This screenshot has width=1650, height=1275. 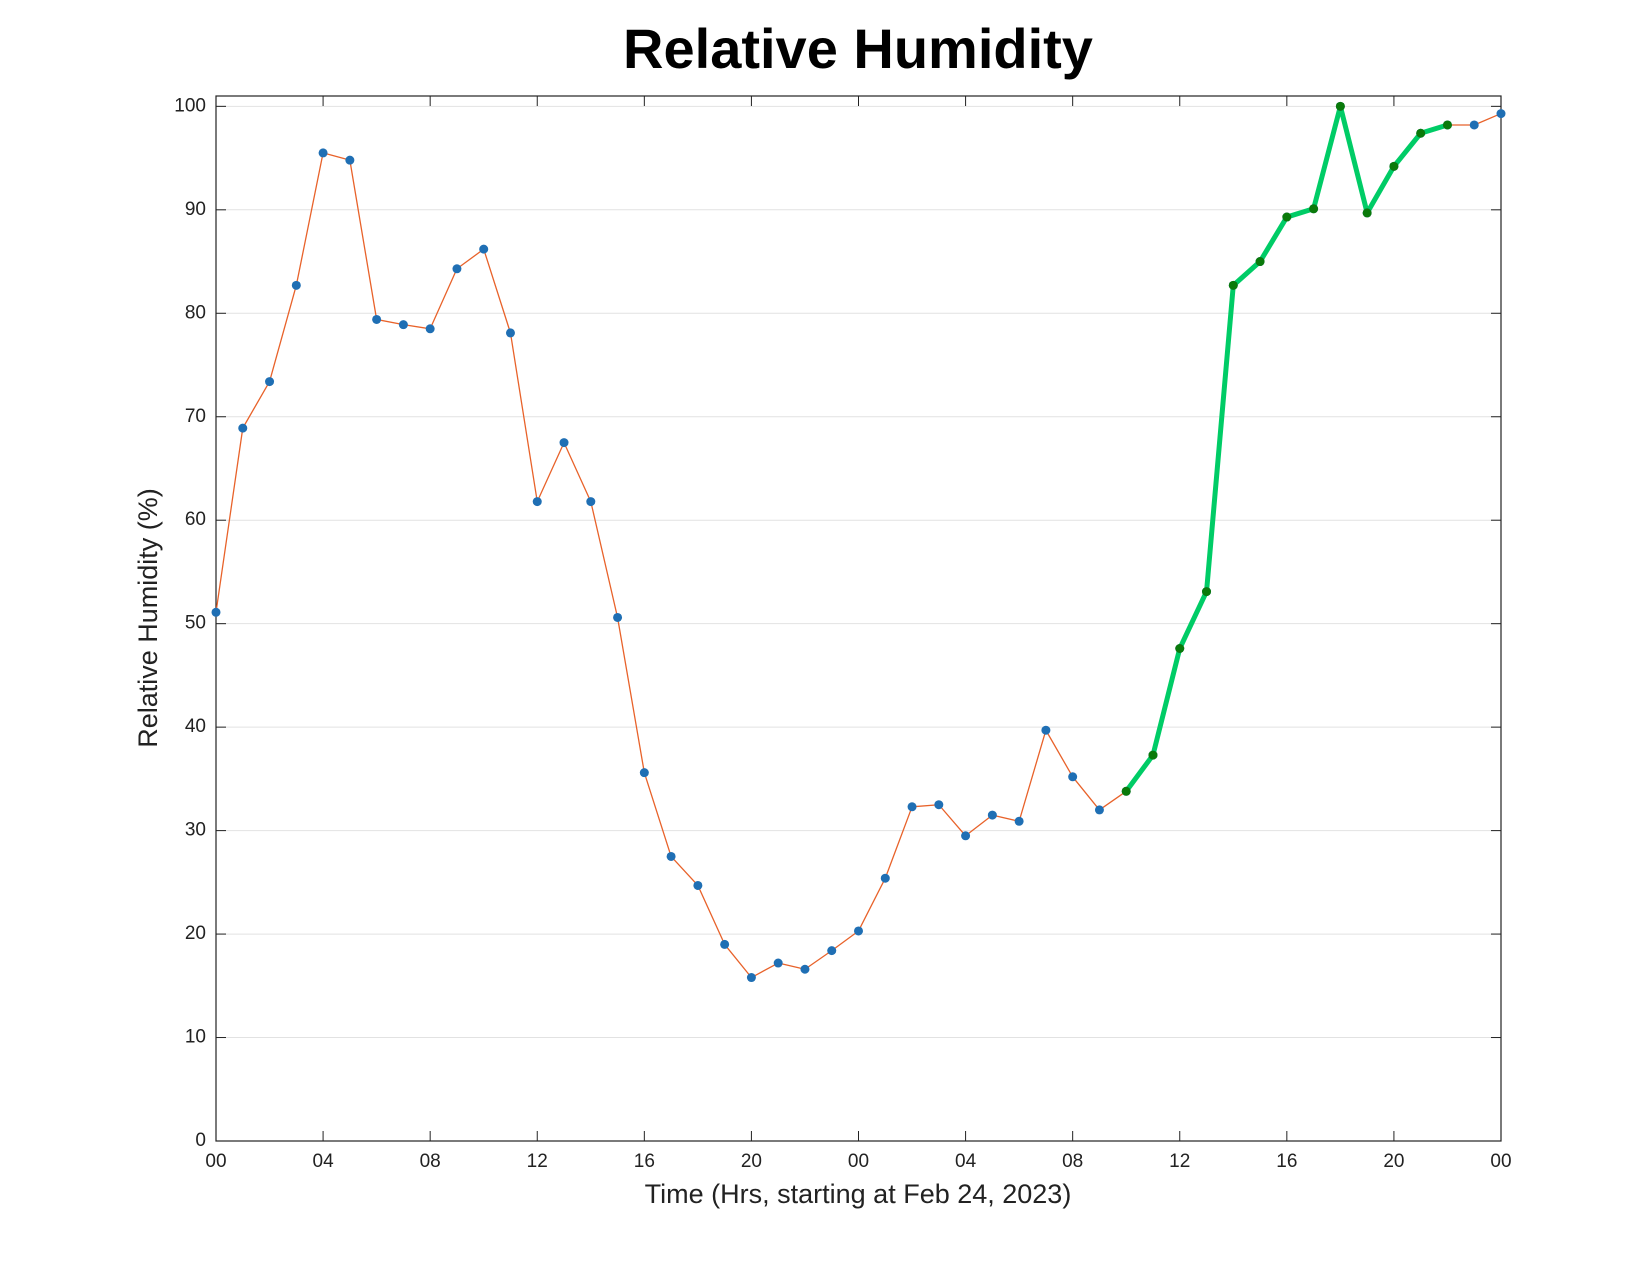 What do you see at coordinates (195, 726) in the screenshot?
I see `y-tick-label: 40` at bounding box center [195, 726].